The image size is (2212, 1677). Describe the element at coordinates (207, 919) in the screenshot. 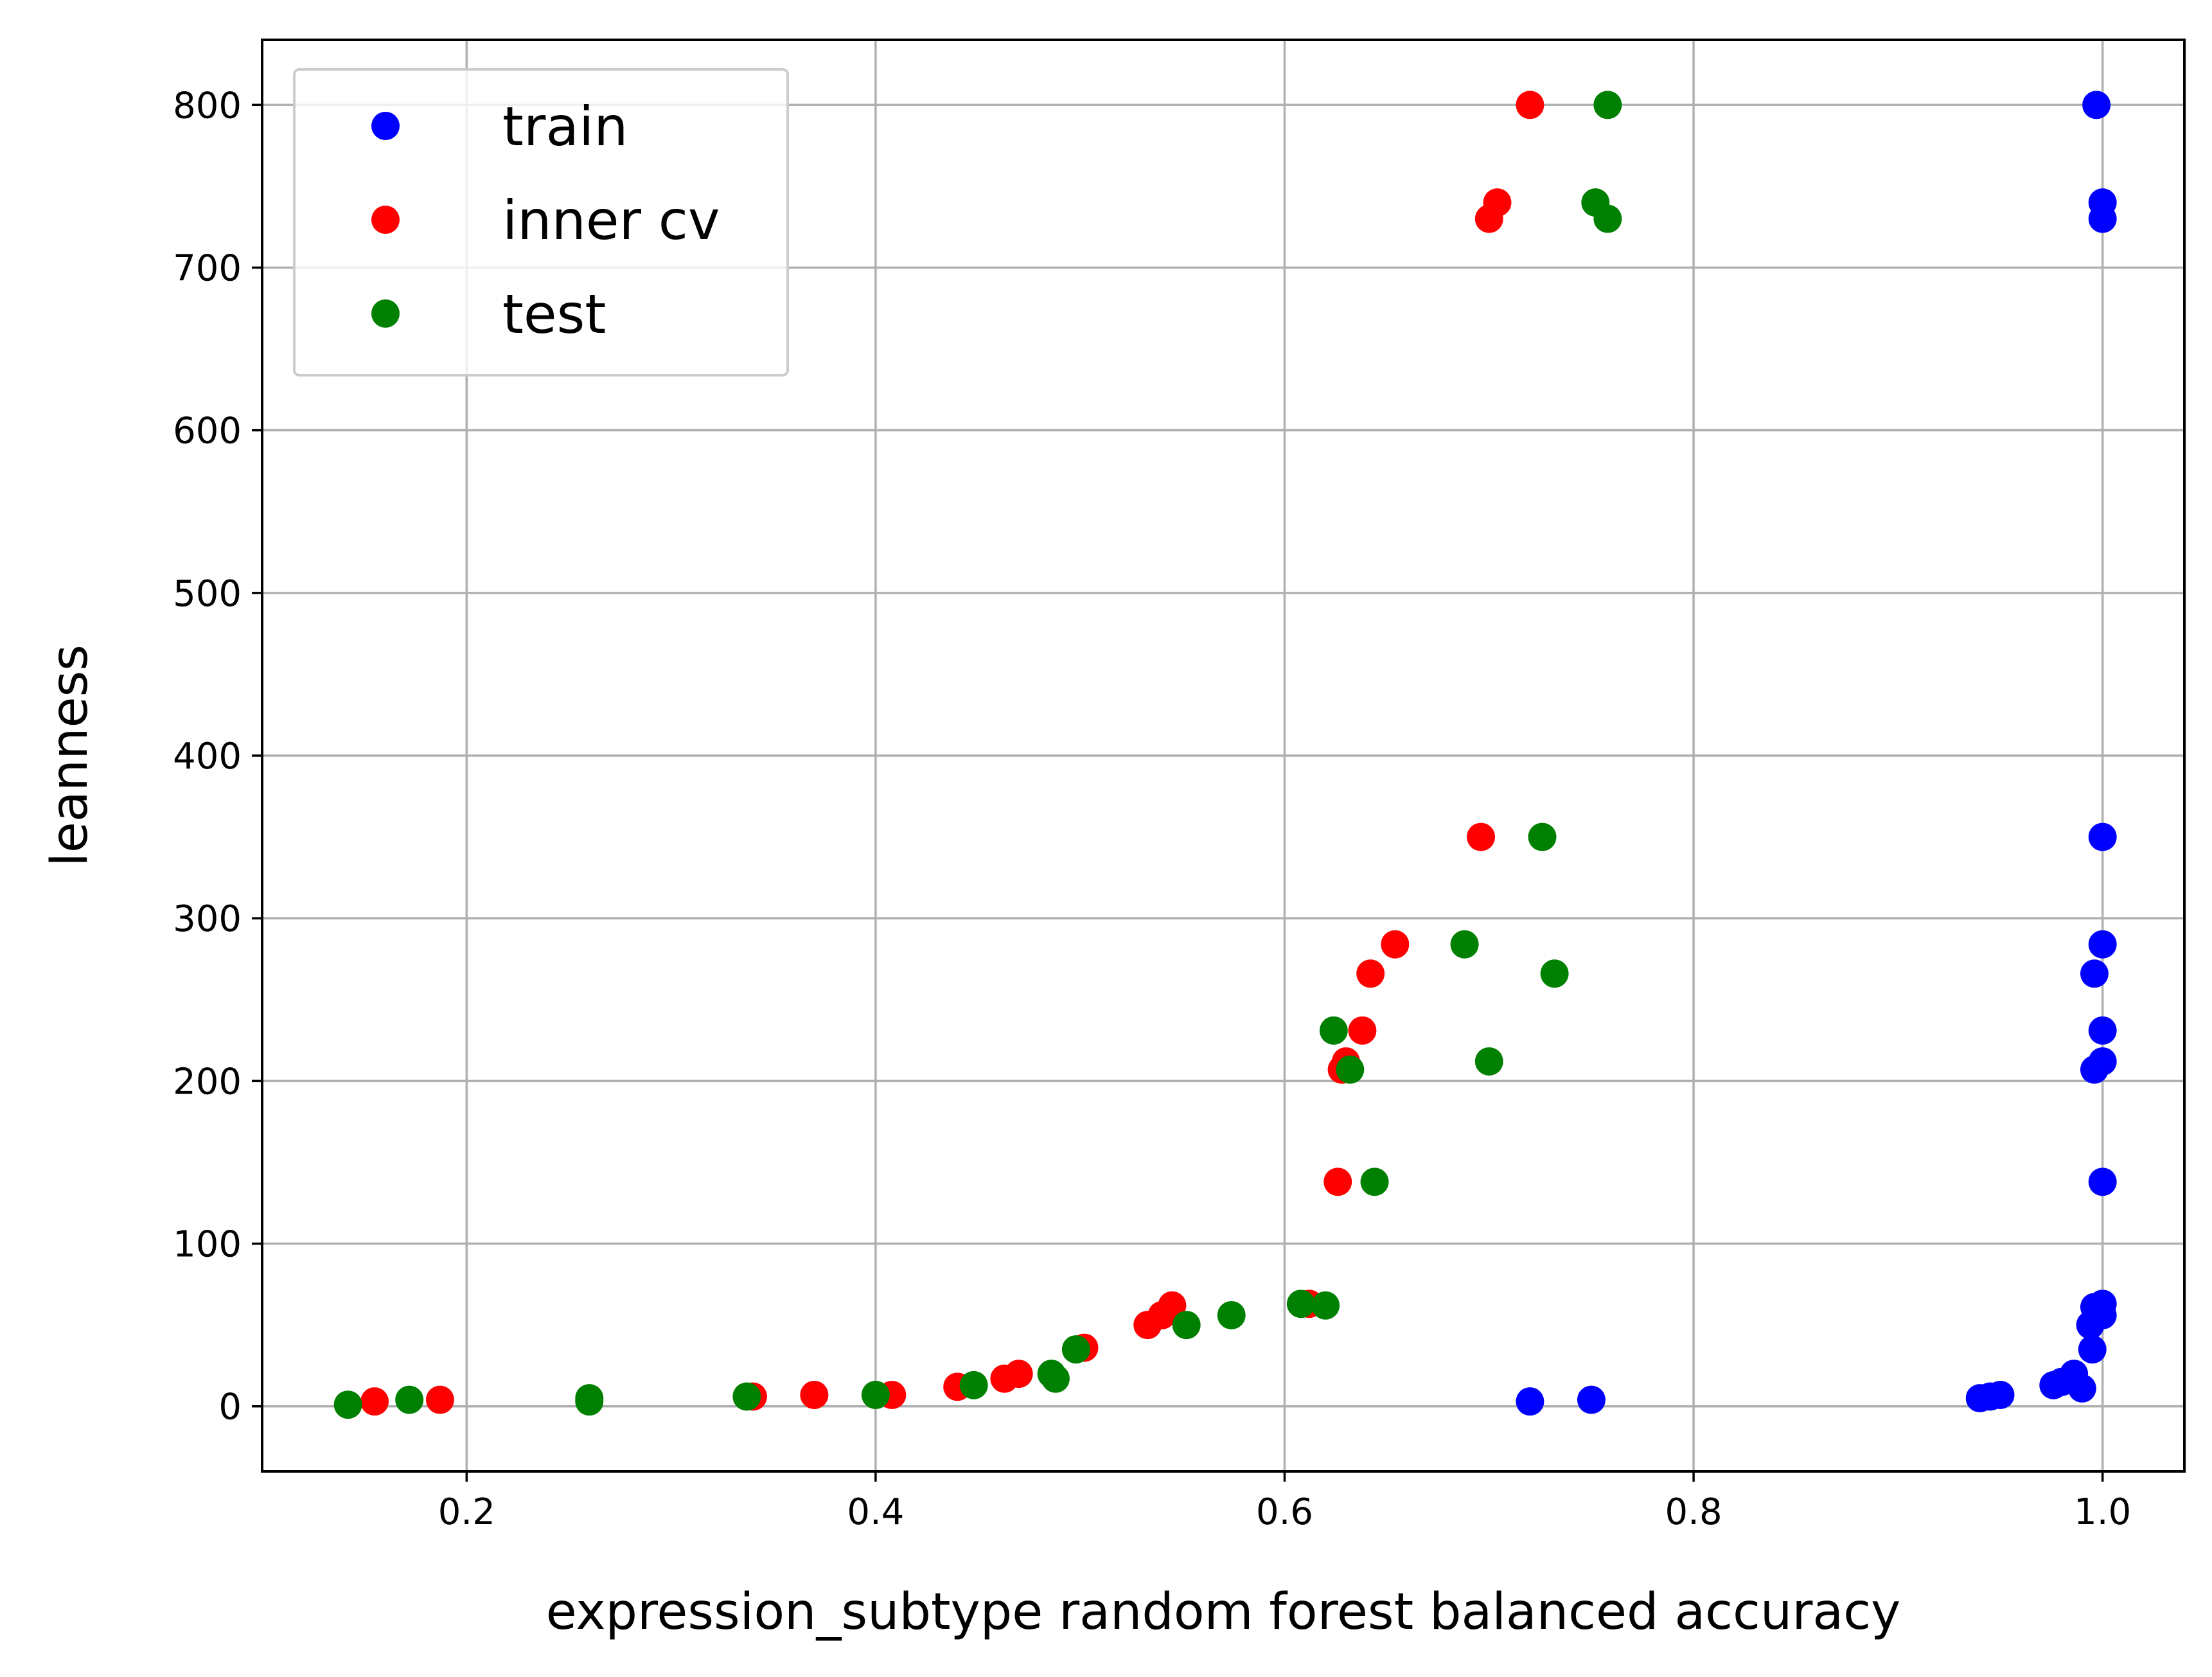

I see `y-tick-label: 300` at that location.